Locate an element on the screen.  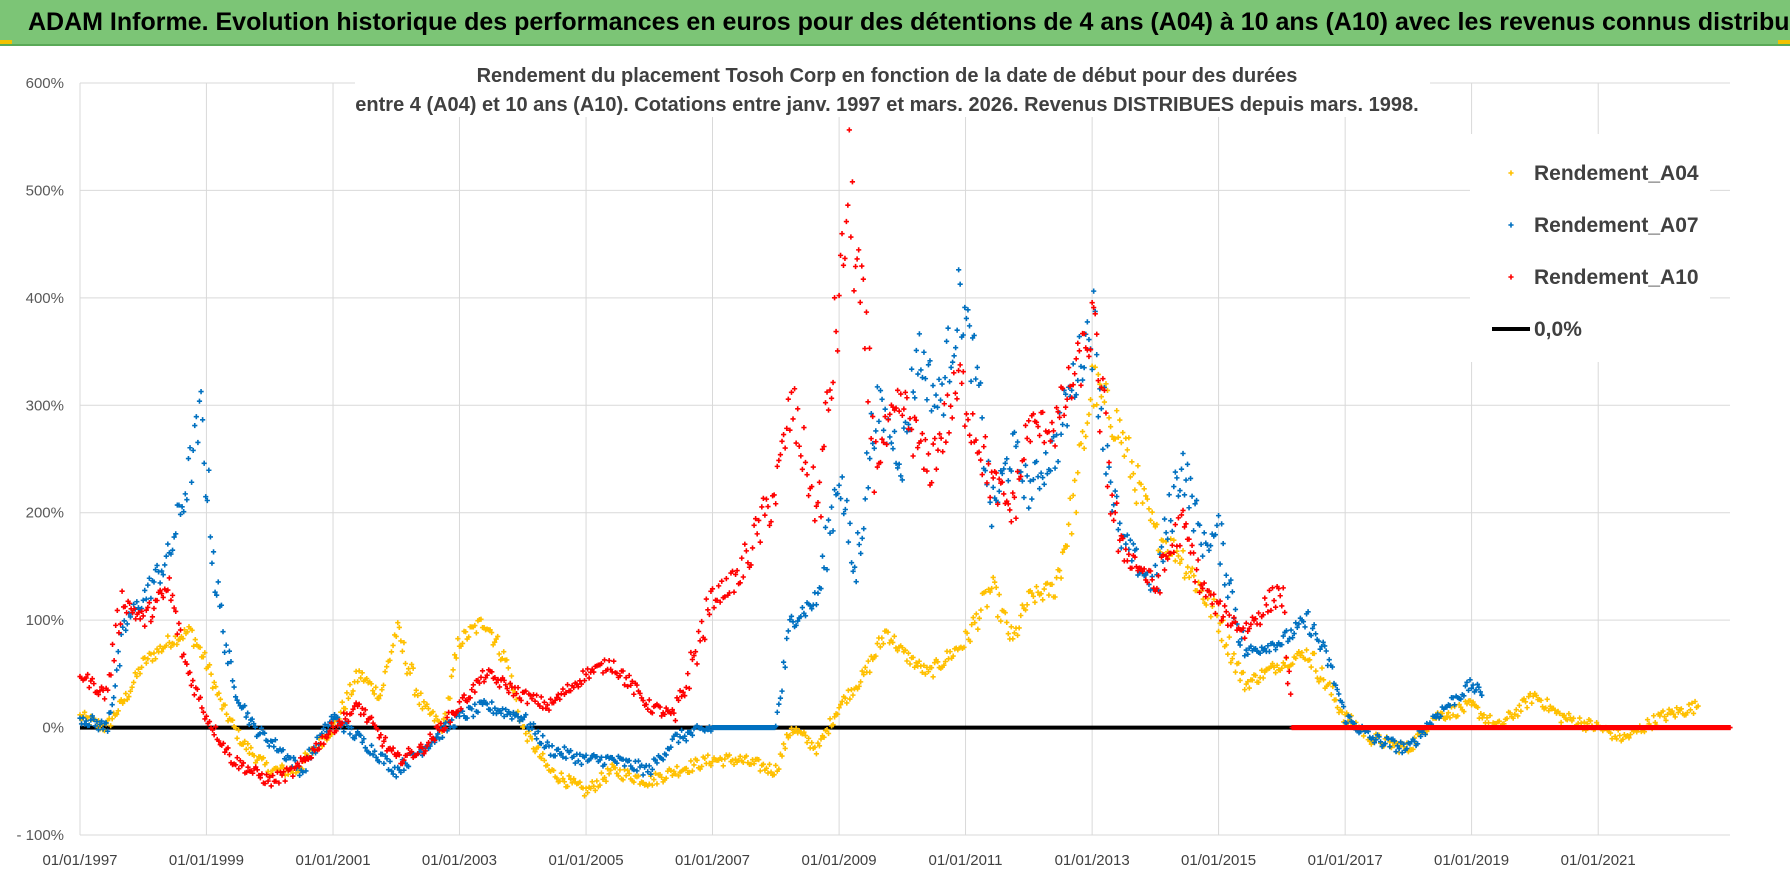
legend-label: Rendement_A10 is located at coordinates (1616, 277).